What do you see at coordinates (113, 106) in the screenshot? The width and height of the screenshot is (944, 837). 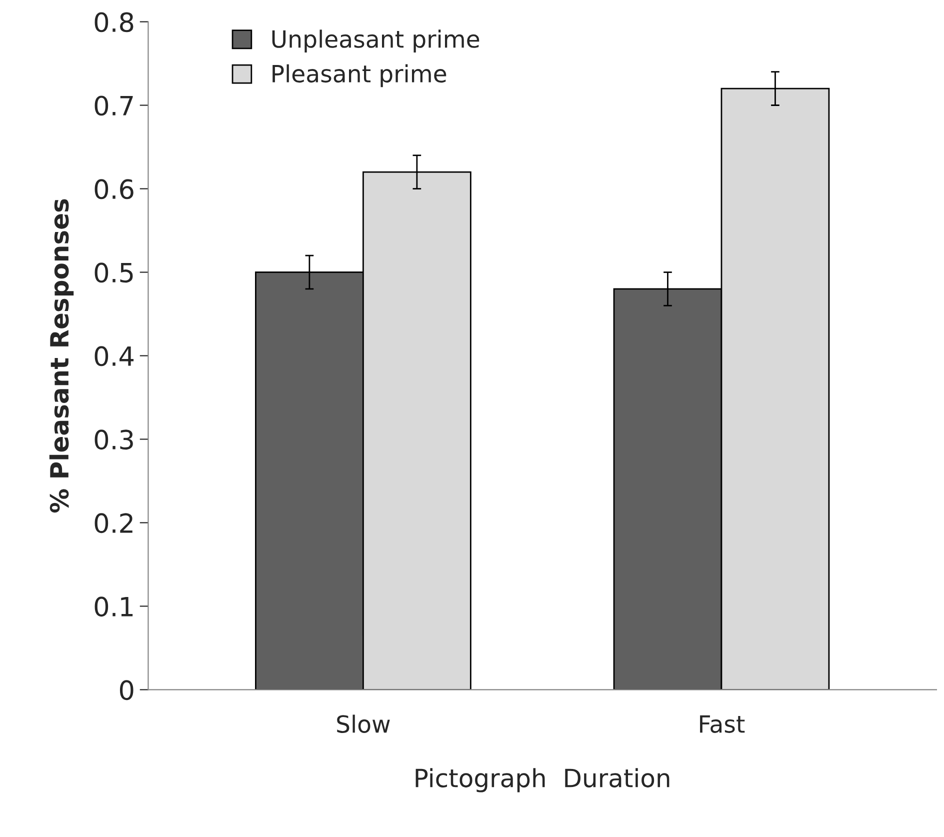 I see `y-tick-label: 0.7` at bounding box center [113, 106].